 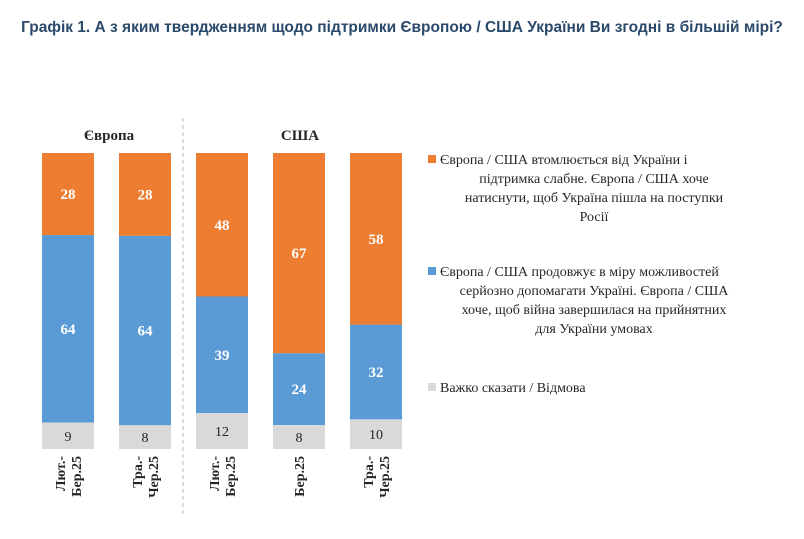 I want to click on data-label: 10, so click(x=376, y=435).